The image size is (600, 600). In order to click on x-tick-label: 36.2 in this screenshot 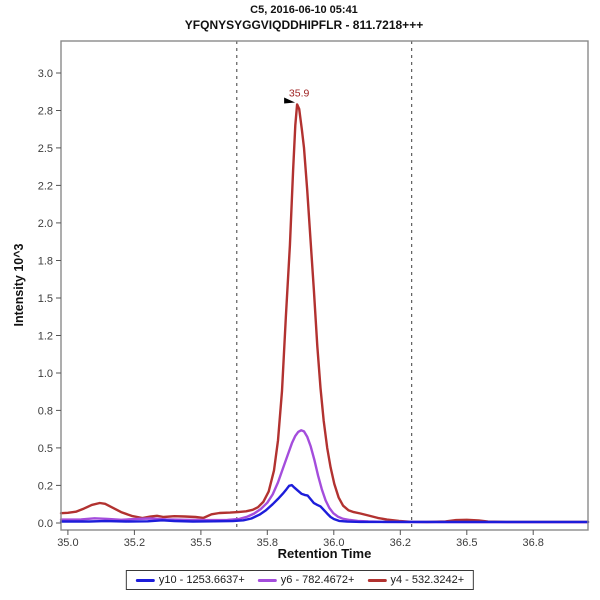, I will do `click(400, 543)`.